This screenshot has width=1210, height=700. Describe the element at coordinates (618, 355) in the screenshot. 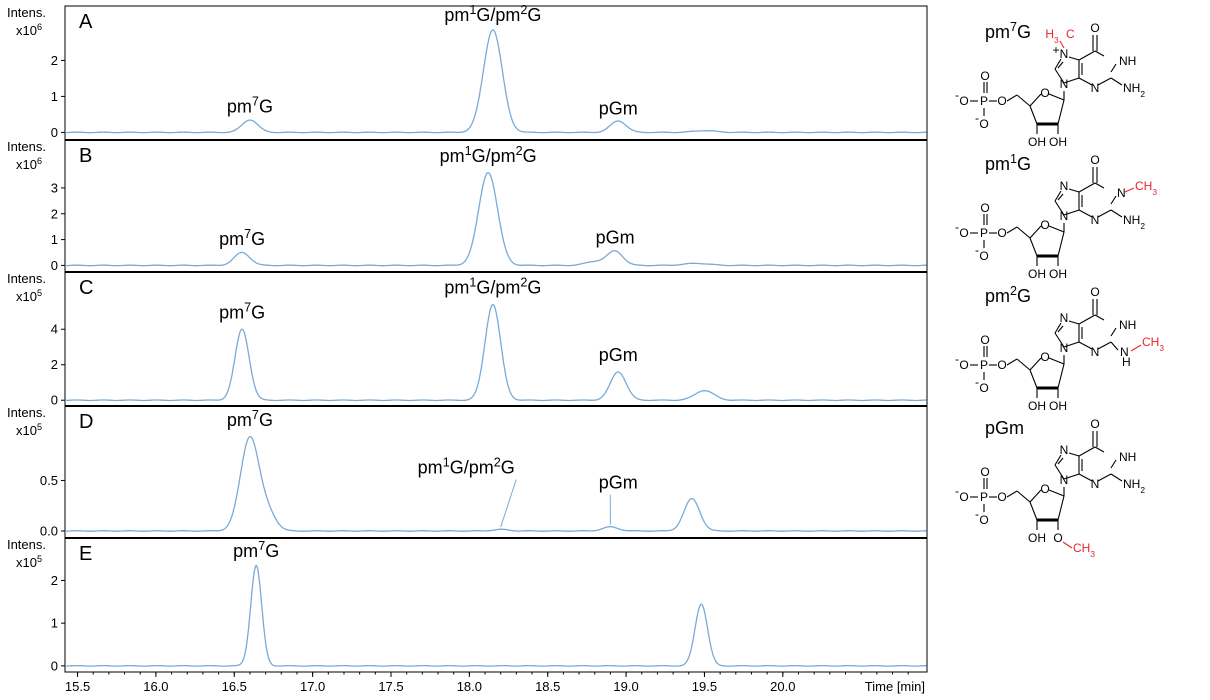

I see `peak-label: pGm` at that location.